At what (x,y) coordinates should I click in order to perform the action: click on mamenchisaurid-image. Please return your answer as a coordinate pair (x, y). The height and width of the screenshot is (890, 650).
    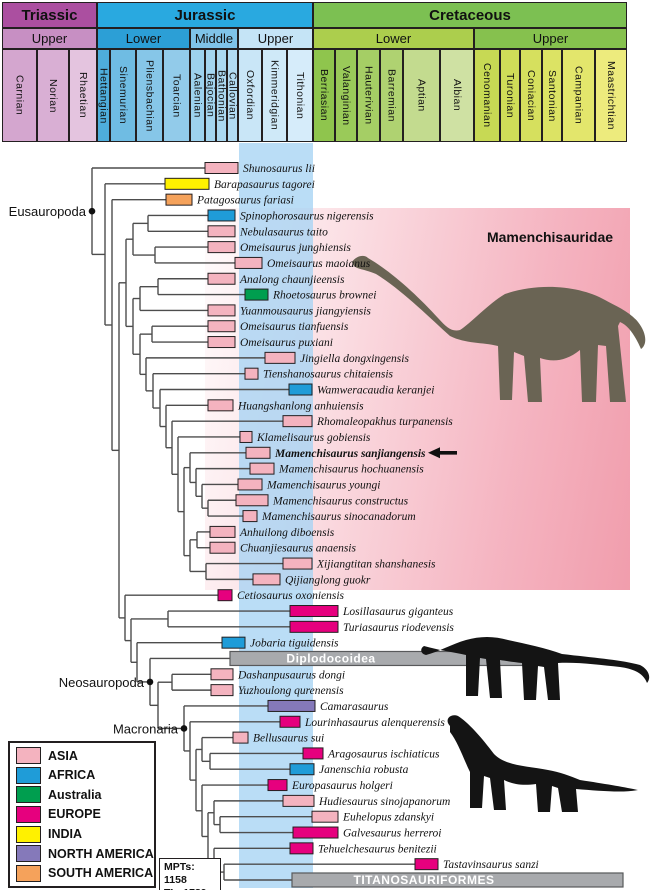
    Looking at the image, I should click on (499, 328).